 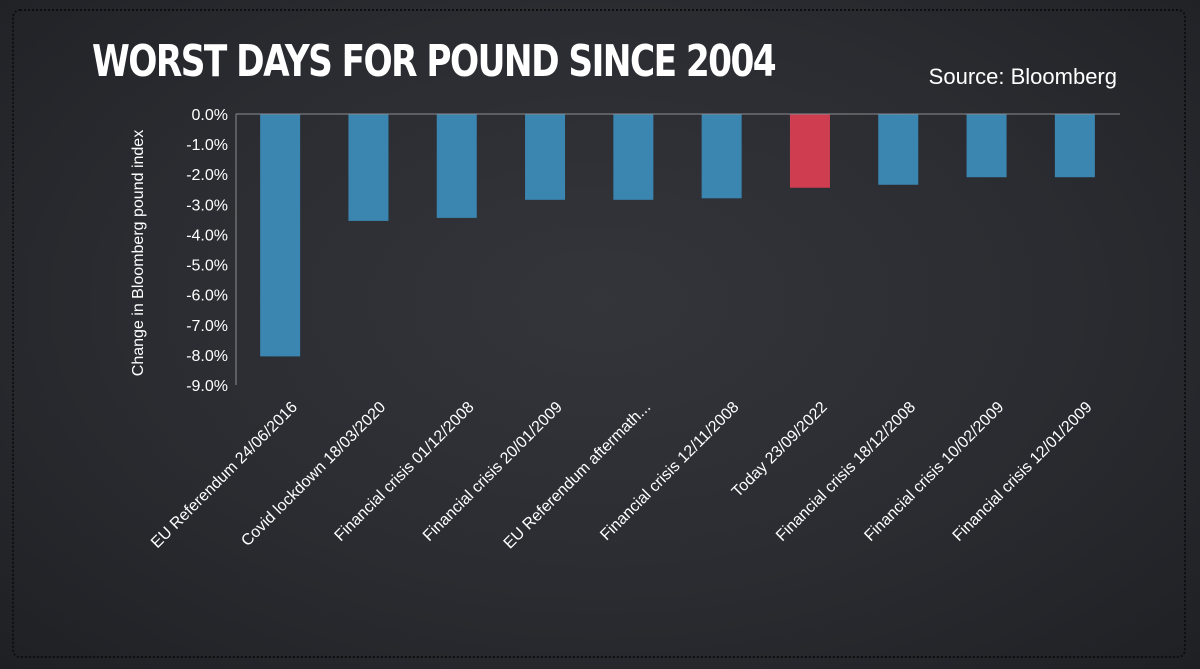 What do you see at coordinates (780, 450) in the screenshot?
I see `x-category-label: Today 23/09/2022` at bounding box center [780, 450].